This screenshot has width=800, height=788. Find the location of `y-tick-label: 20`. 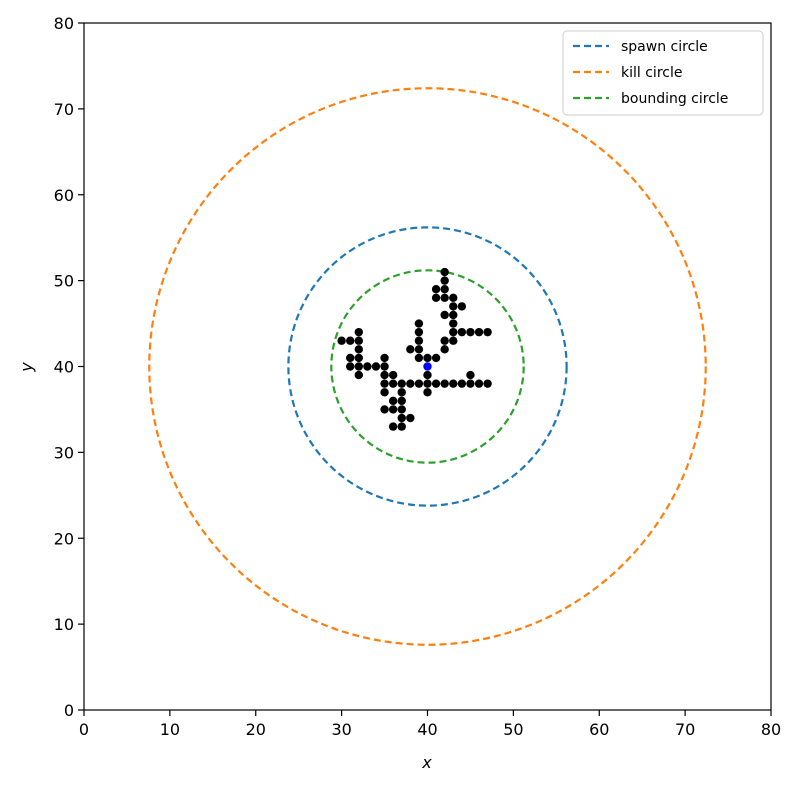

y-tick-label: 20 is located at coordinates (64, 538).